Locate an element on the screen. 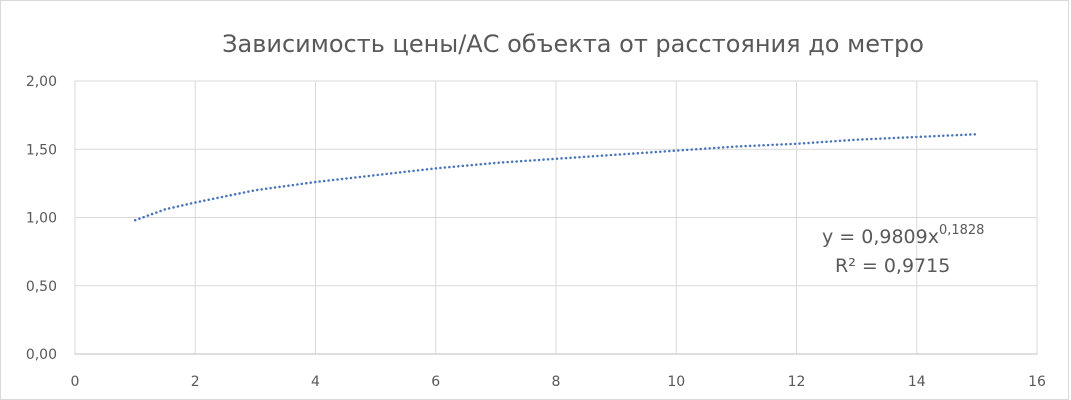 This screenshot has width=1071, height=400. x-tick-label: 6 is located at coordinates (435, 381).